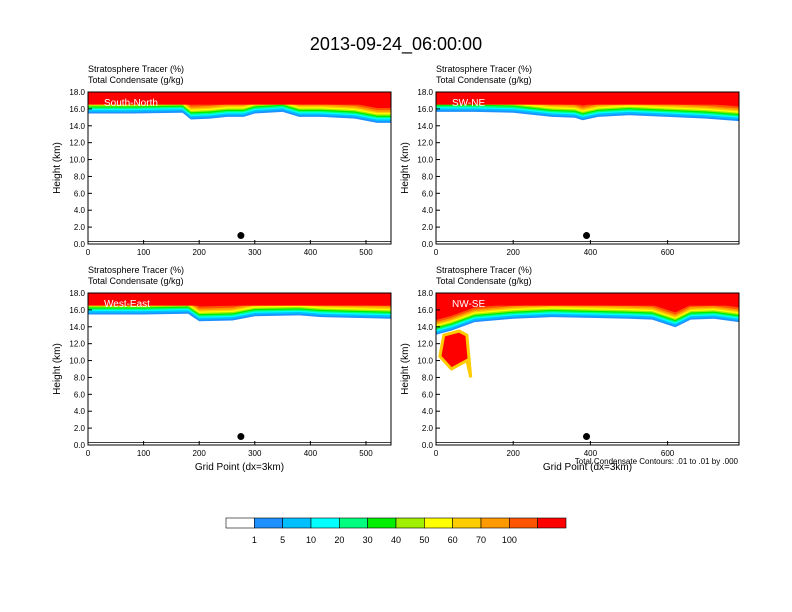 Image resolution: width=792 pixels, height=612 pixels. What do you see at coordinates (424, 540) in the screenshot?
I see `colorbar-label: 50` at bounding box center [424, 540].